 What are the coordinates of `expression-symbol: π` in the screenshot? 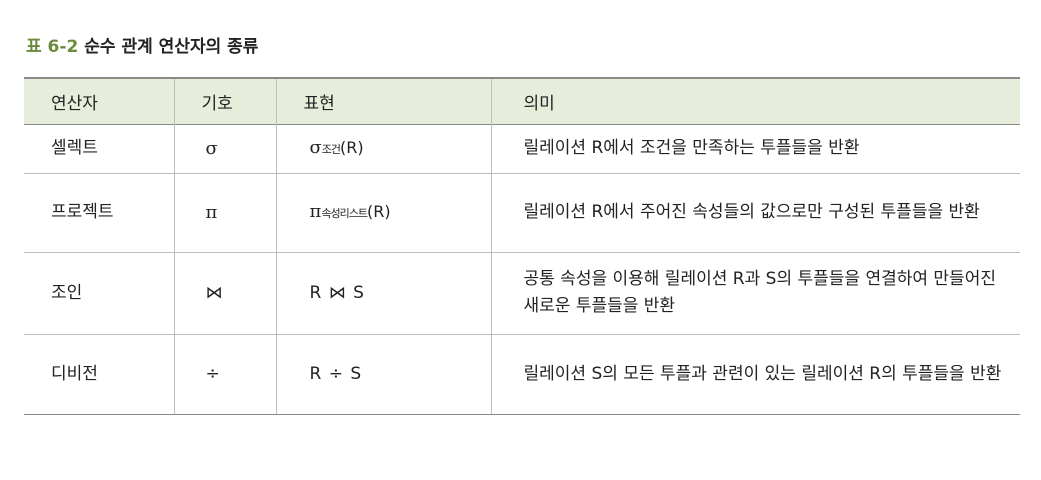 It's located at (315, 211).